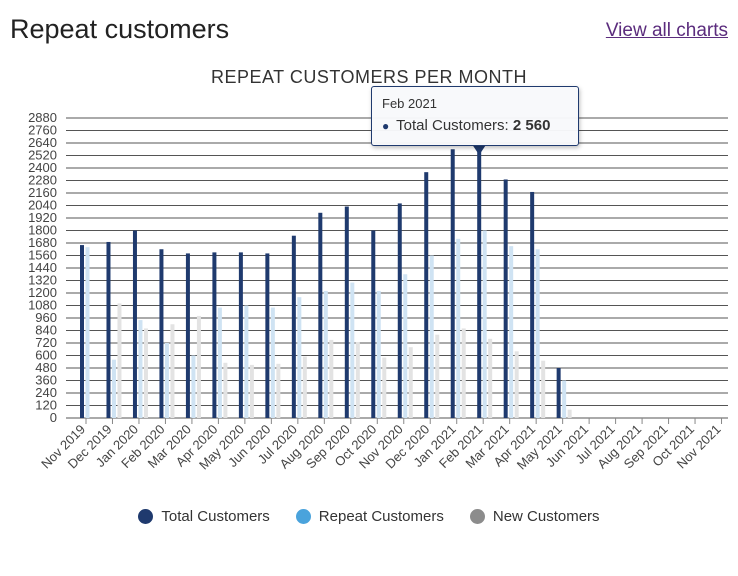 The image size is (738, 576). I want to click on tooltip-row: ● Total Customers: 2 560, so click(475, 125).